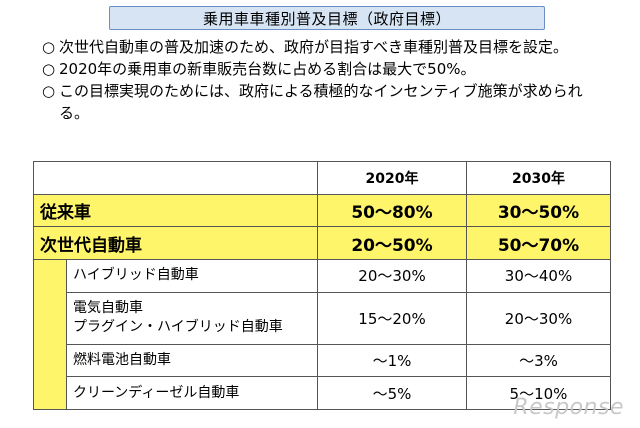 This screenshot has width=640, height=428. What do you see at coordinates (538, 210) in the screenshot?
I see `cell-2030: 30〜50%` at bounding box center [538, 210].